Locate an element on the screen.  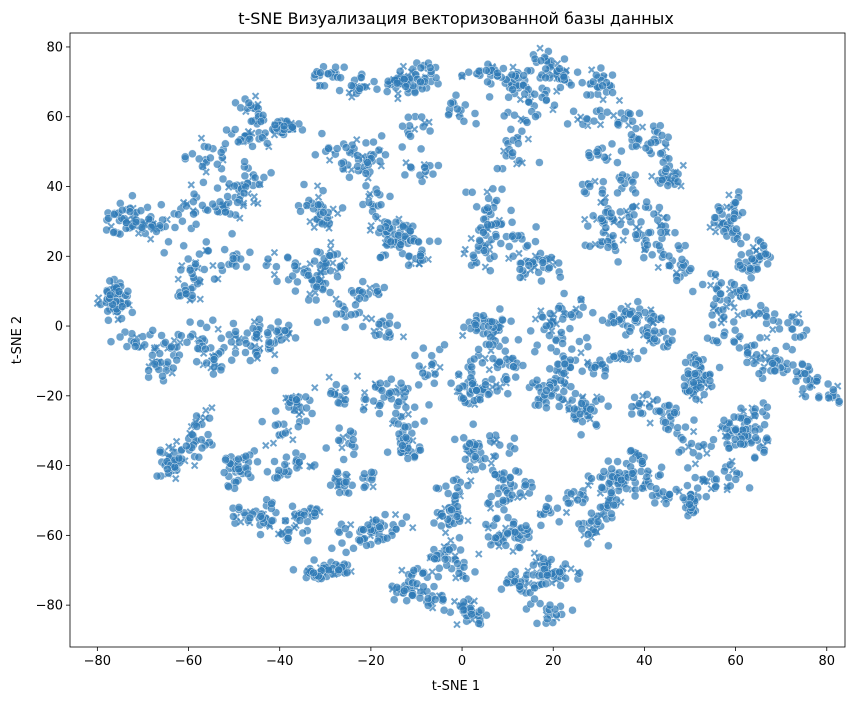
x-tick-label: 40 is located at coordinates (644, 661).